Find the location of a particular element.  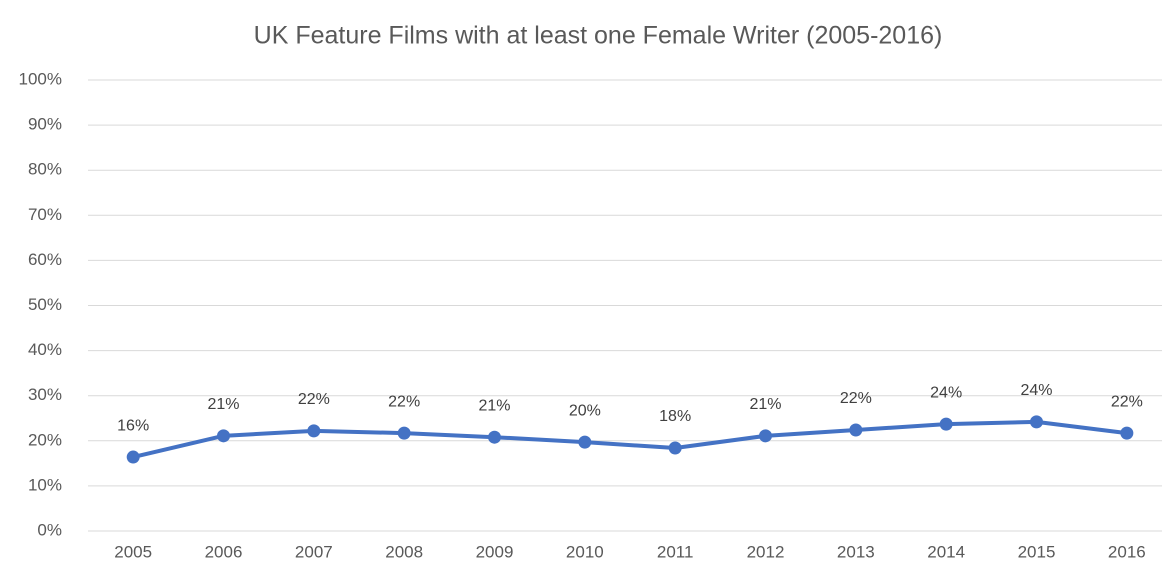

data-label: 16% is located at coordinates (133, 425).